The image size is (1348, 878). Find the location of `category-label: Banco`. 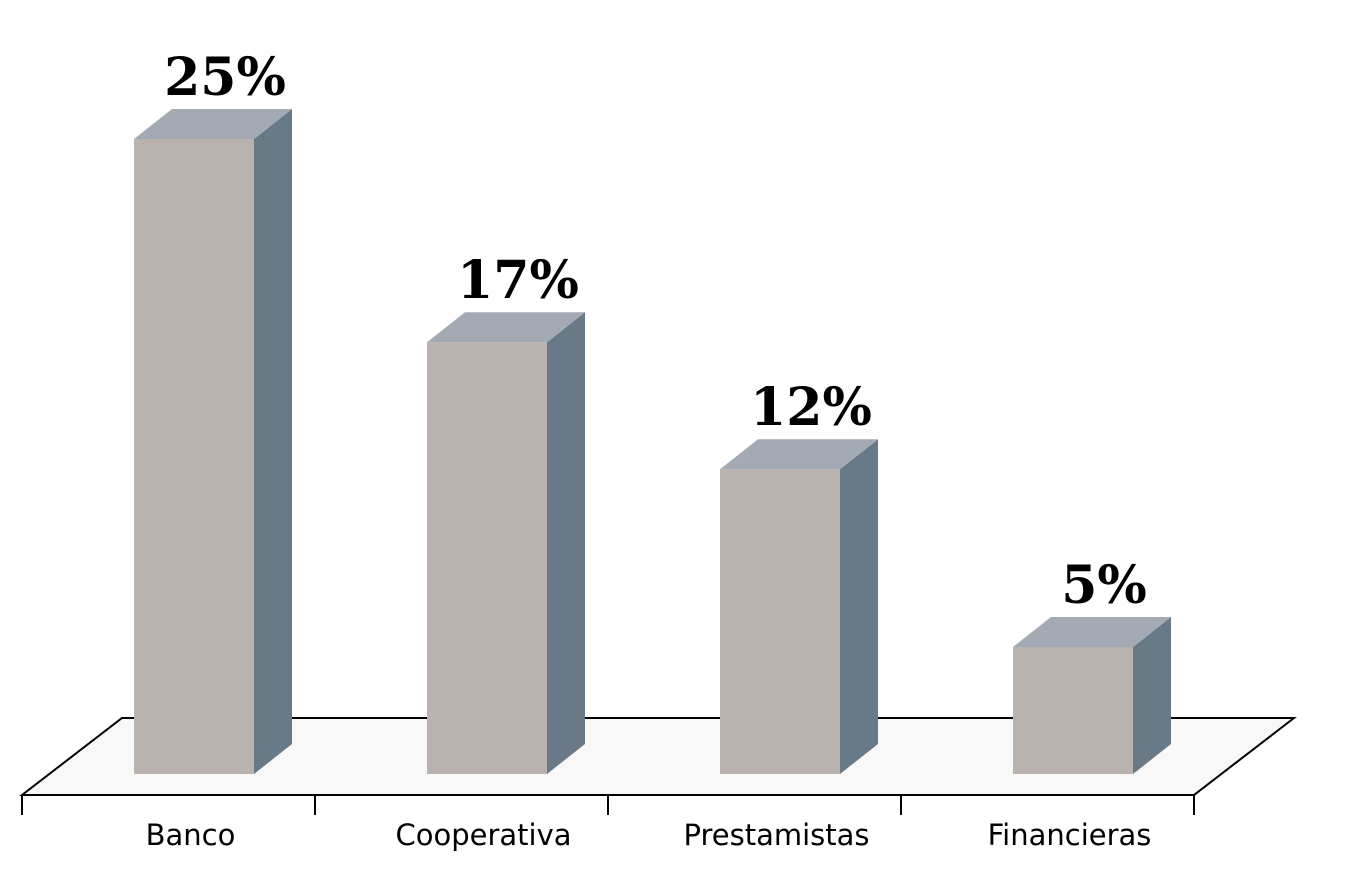

category-label: Banco is located at coordinates (191, 835).